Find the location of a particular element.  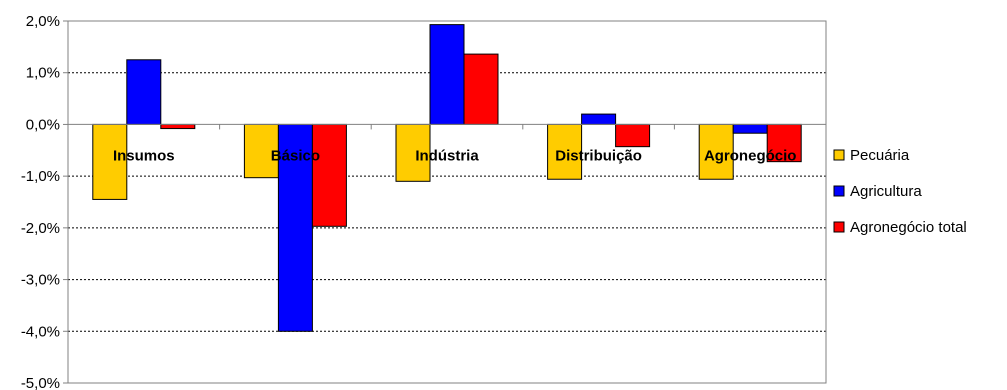

y-tick-label: -2,0% is located at coordinates (40, 228).